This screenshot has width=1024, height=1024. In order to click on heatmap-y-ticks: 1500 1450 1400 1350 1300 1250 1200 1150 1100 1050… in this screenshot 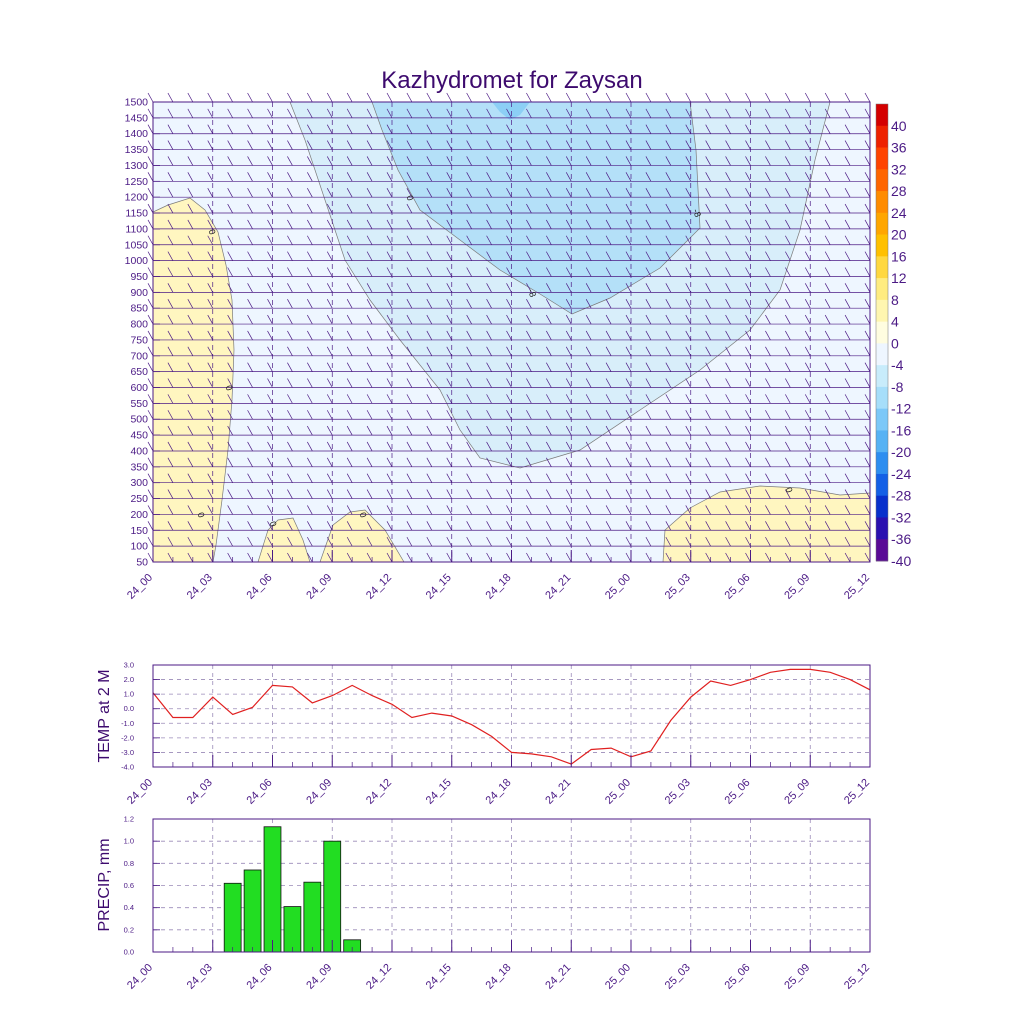, I will do `click(142, 333)`.